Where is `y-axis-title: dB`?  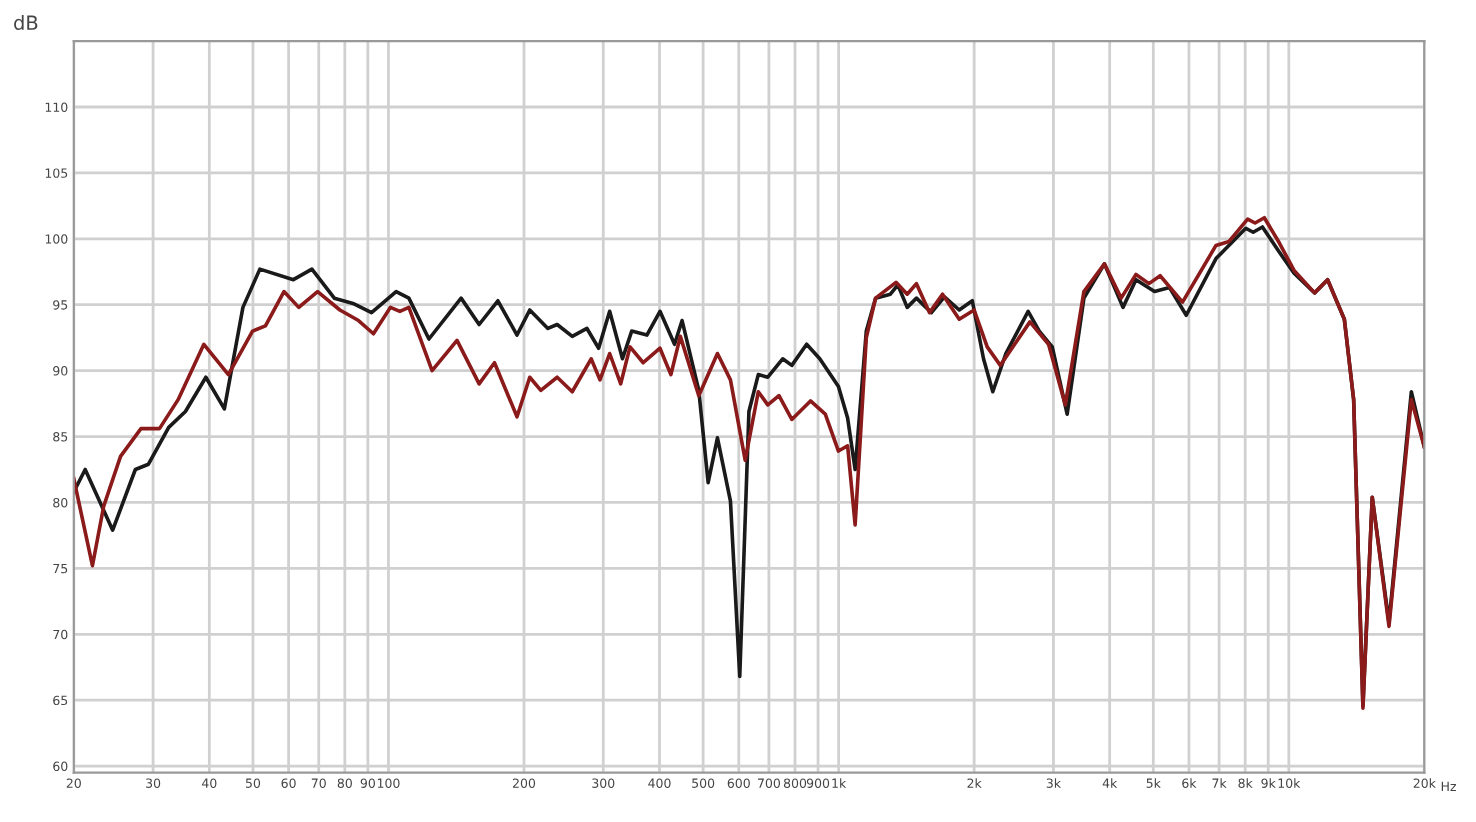
y-axis-title: dB is located at coordinates (26, 22).